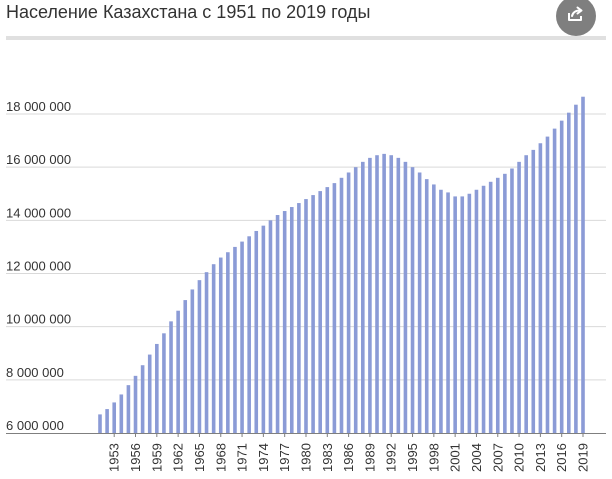  I want to click on x-tick-label: 1959, so click(156, 457).